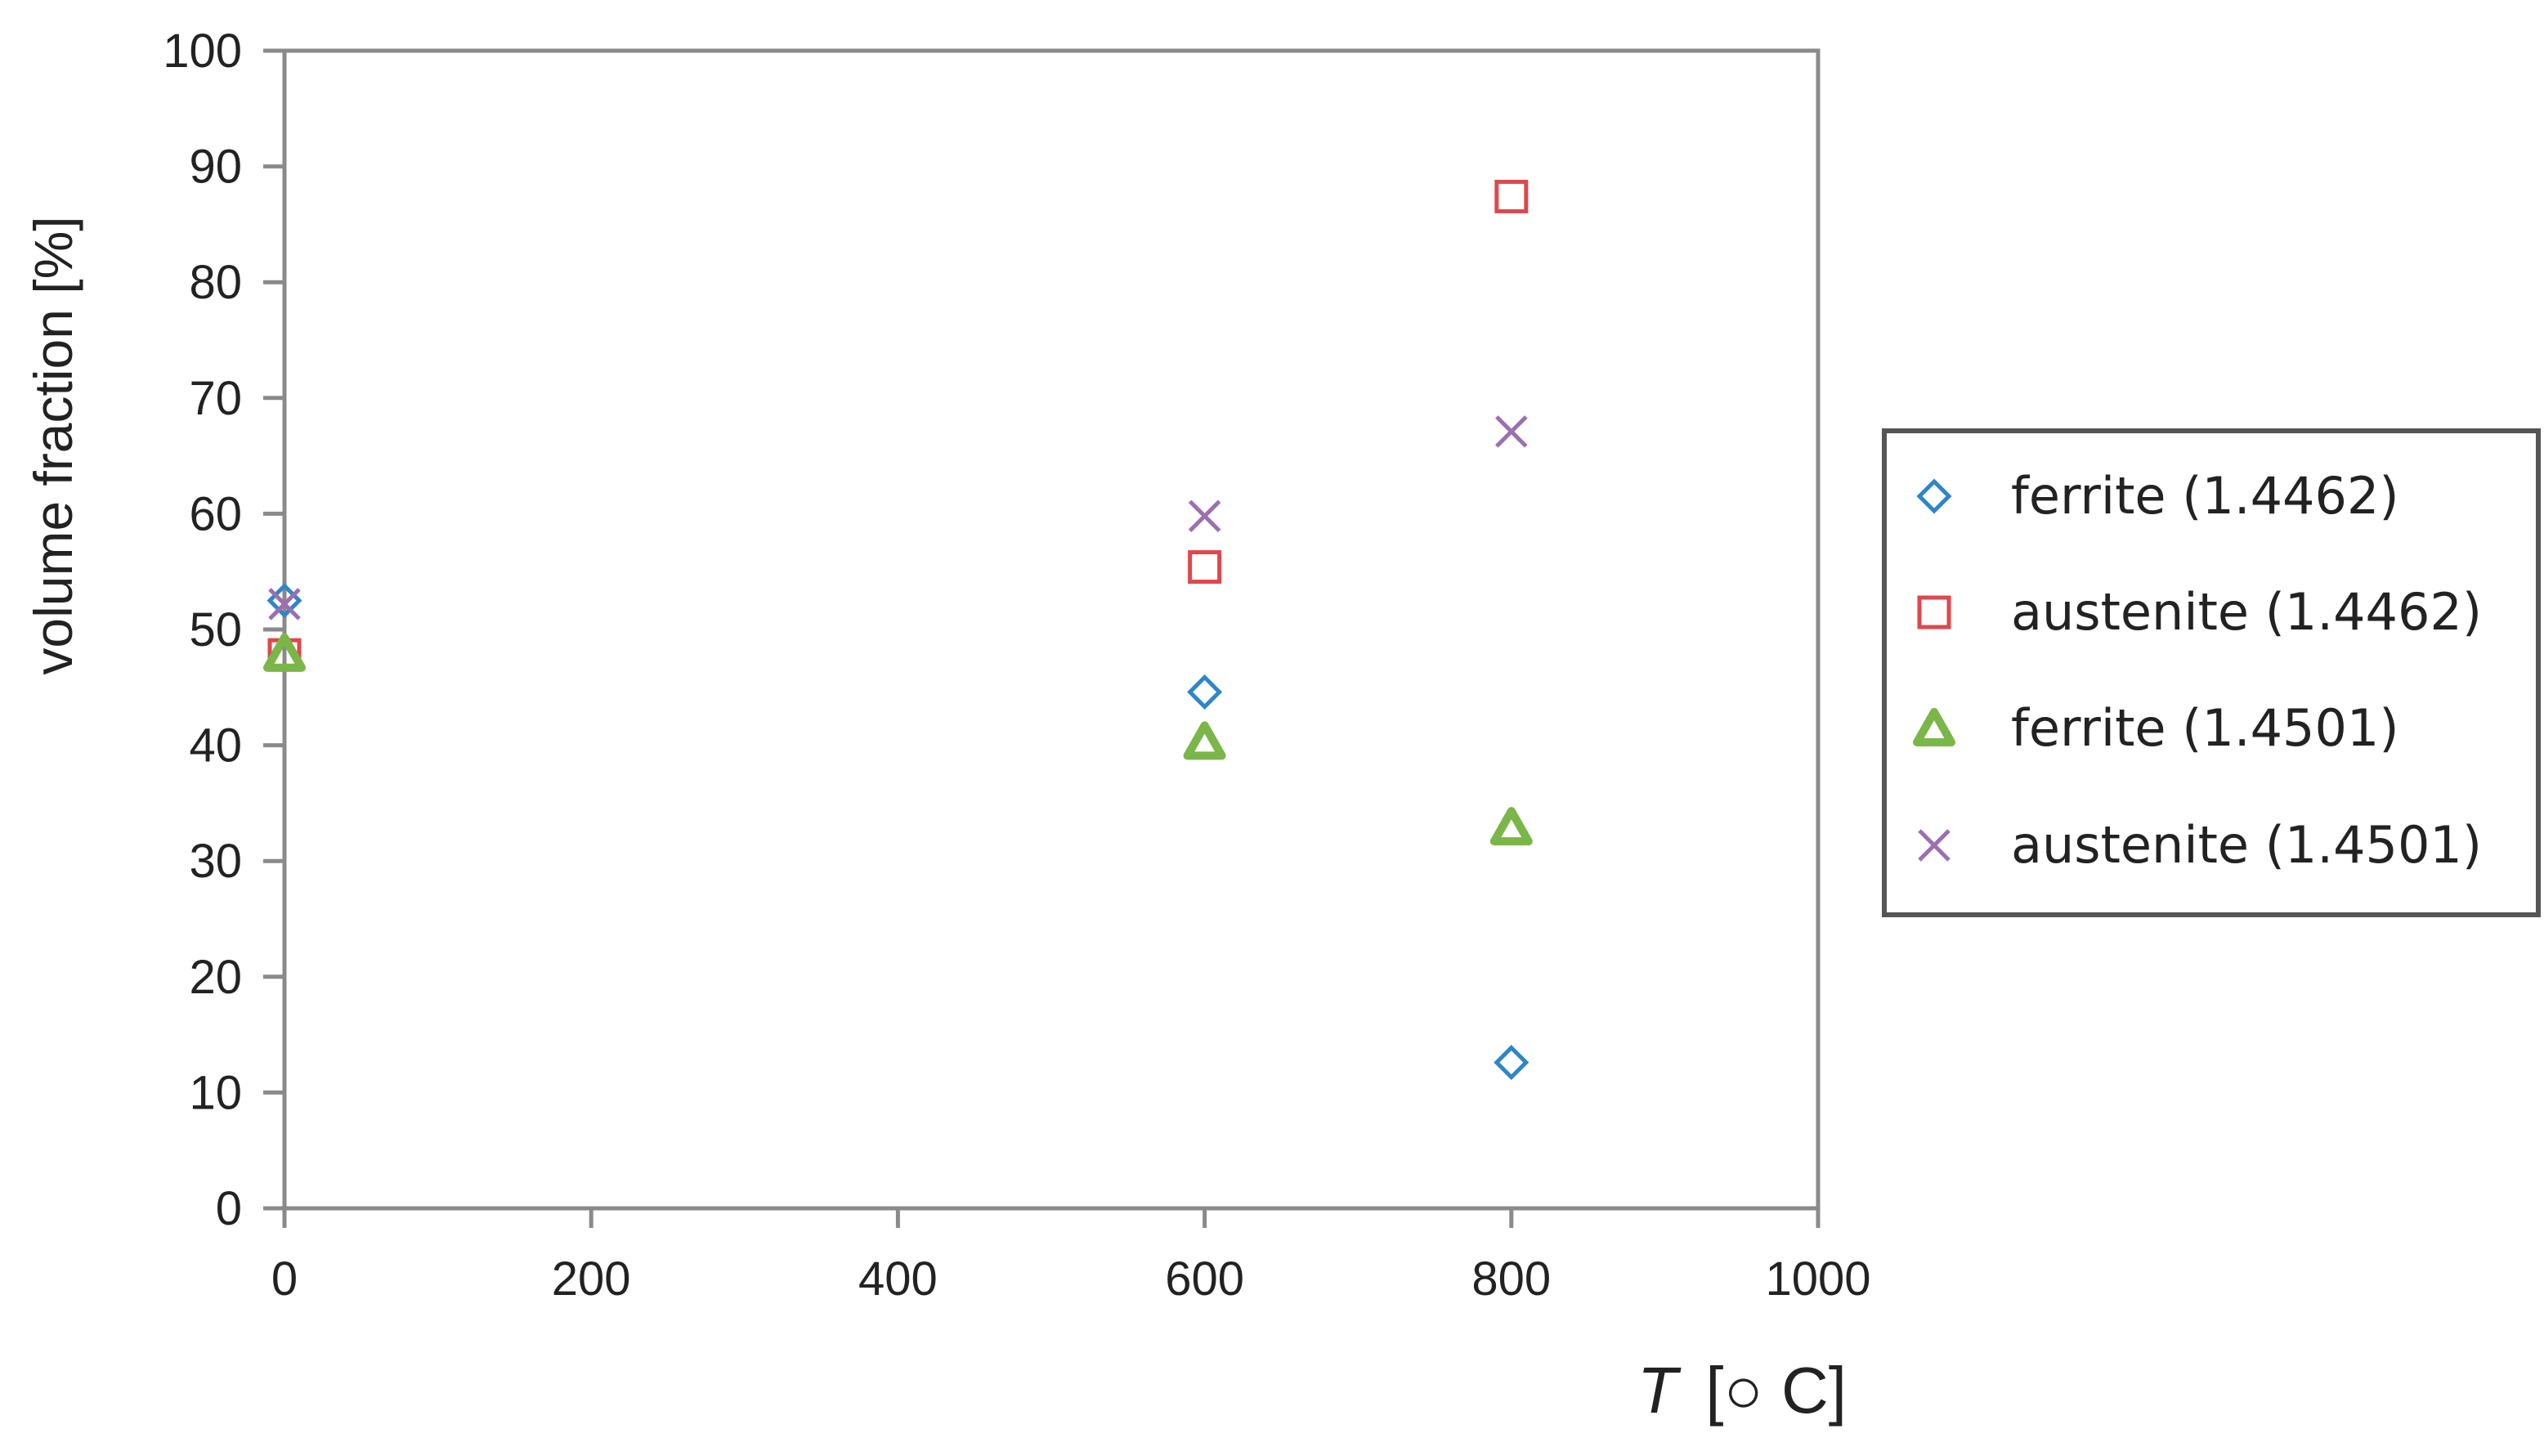  What do you see at coordinates (1659, 1391) in the screenshot?
I see `x-axis-symbol: T` at bounding box center [1659, 1391].